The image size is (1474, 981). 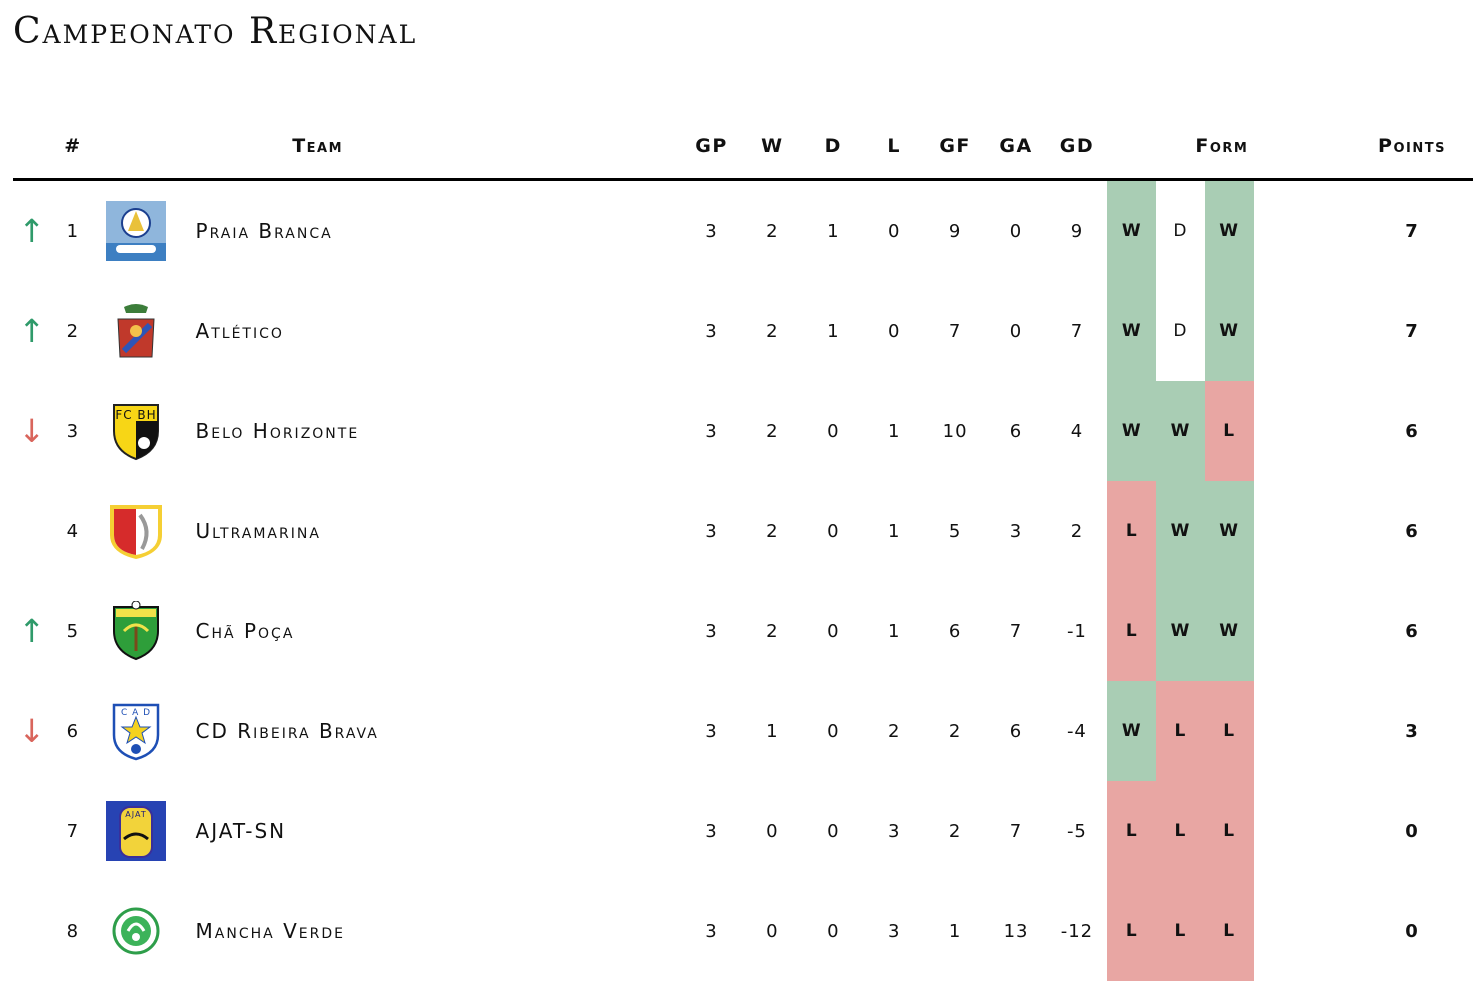 What do you see at coordinates (1076, 631) in the screenshot?
I see `stat-gd: -1` at bounding box center [1076, 631].